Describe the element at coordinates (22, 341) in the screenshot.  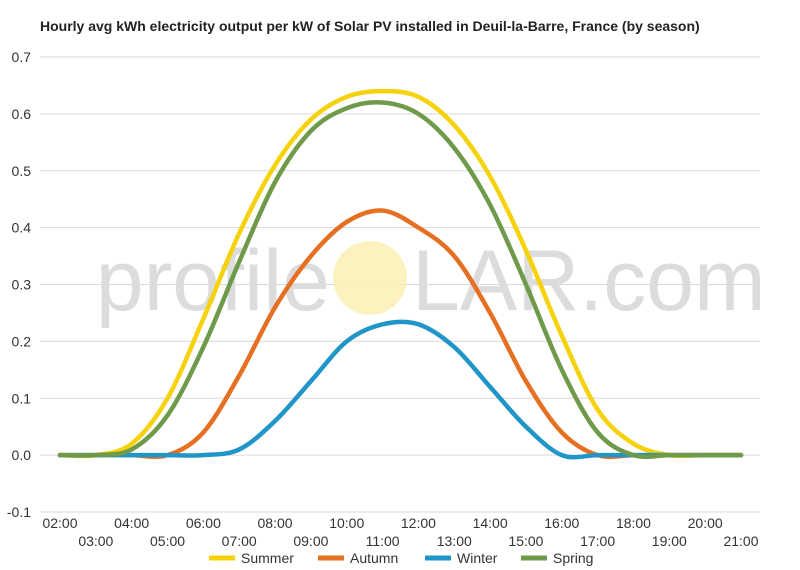
I see `y-tick-label: 0.2` at that location.